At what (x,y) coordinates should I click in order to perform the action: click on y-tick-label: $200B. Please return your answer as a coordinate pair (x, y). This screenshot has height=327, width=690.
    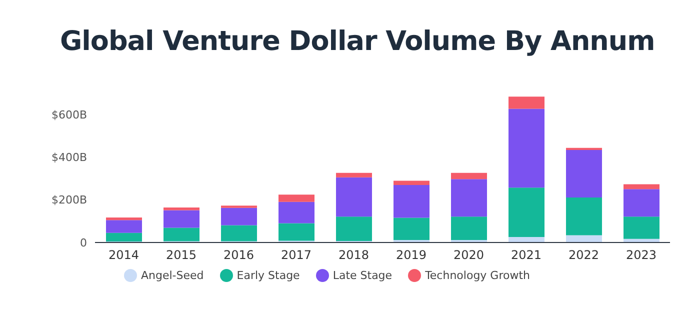
    Looking at the image, I should click on (69, 200).